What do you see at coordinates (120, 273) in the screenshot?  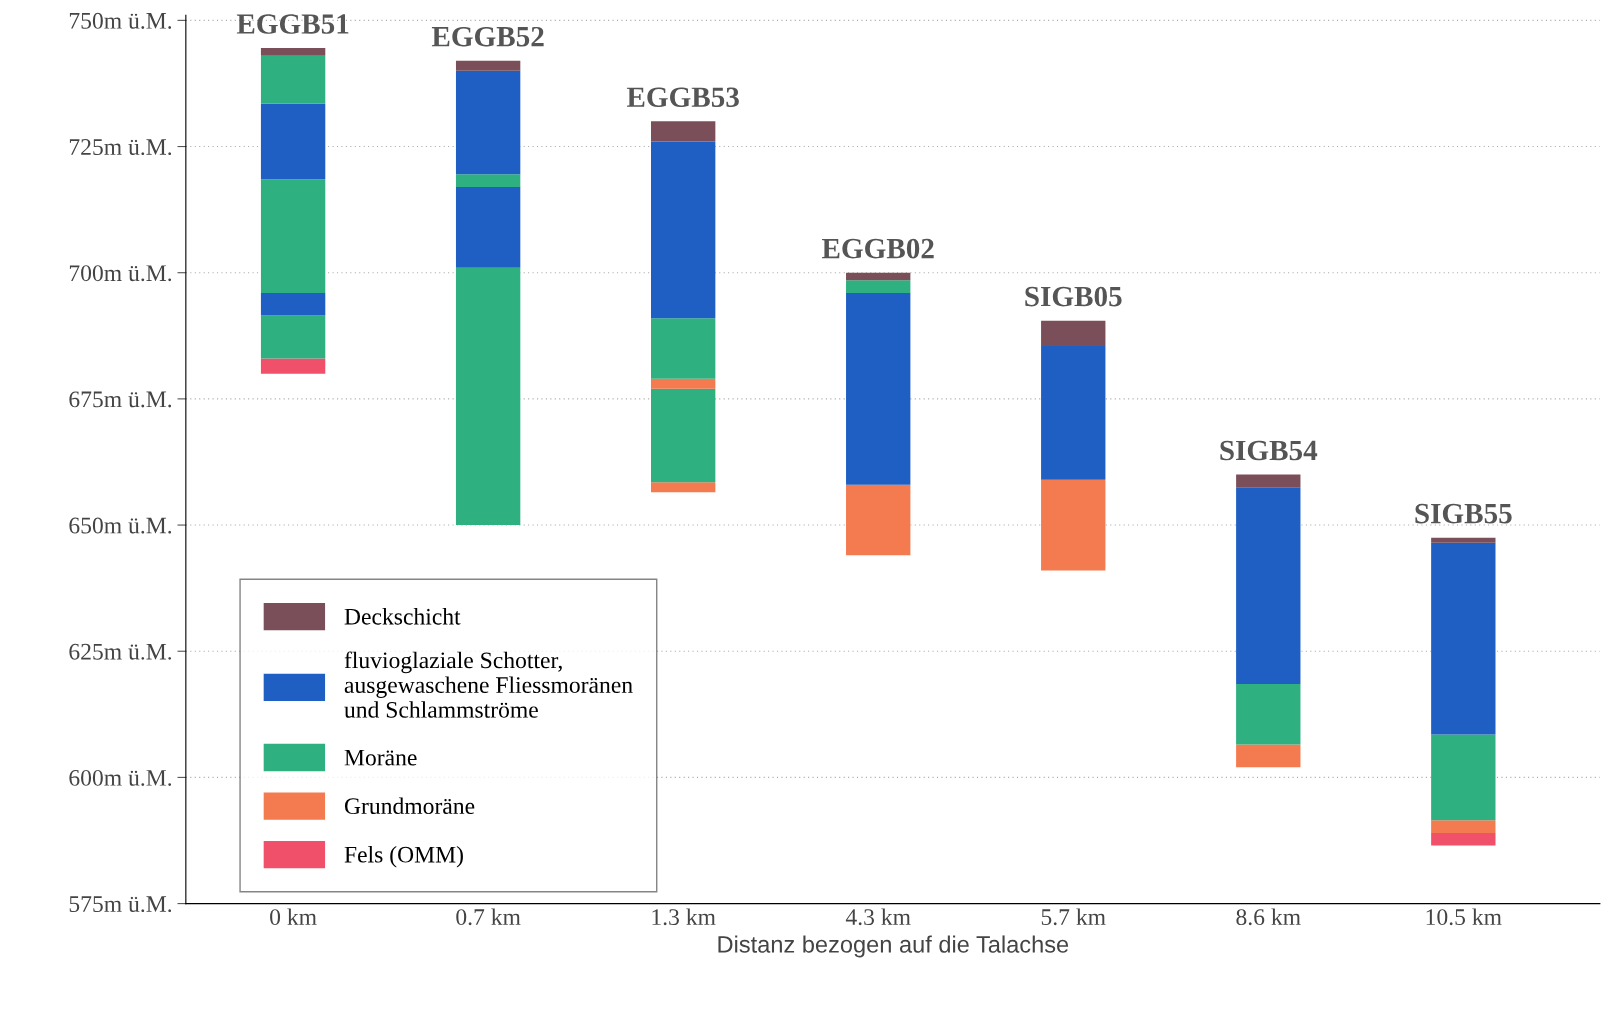 I see `y-tick-label: 700m ü.M.` at bounding box center [120, 273].